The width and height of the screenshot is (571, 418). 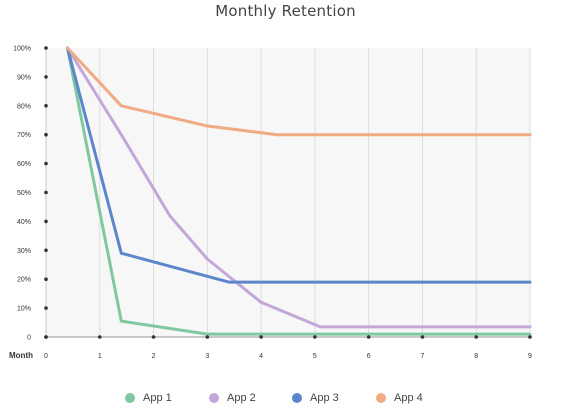 What do you see at coordinates (154, 356) in the screenshot?
I see `x-tick-label: 2` at bounding box center [154, 356].